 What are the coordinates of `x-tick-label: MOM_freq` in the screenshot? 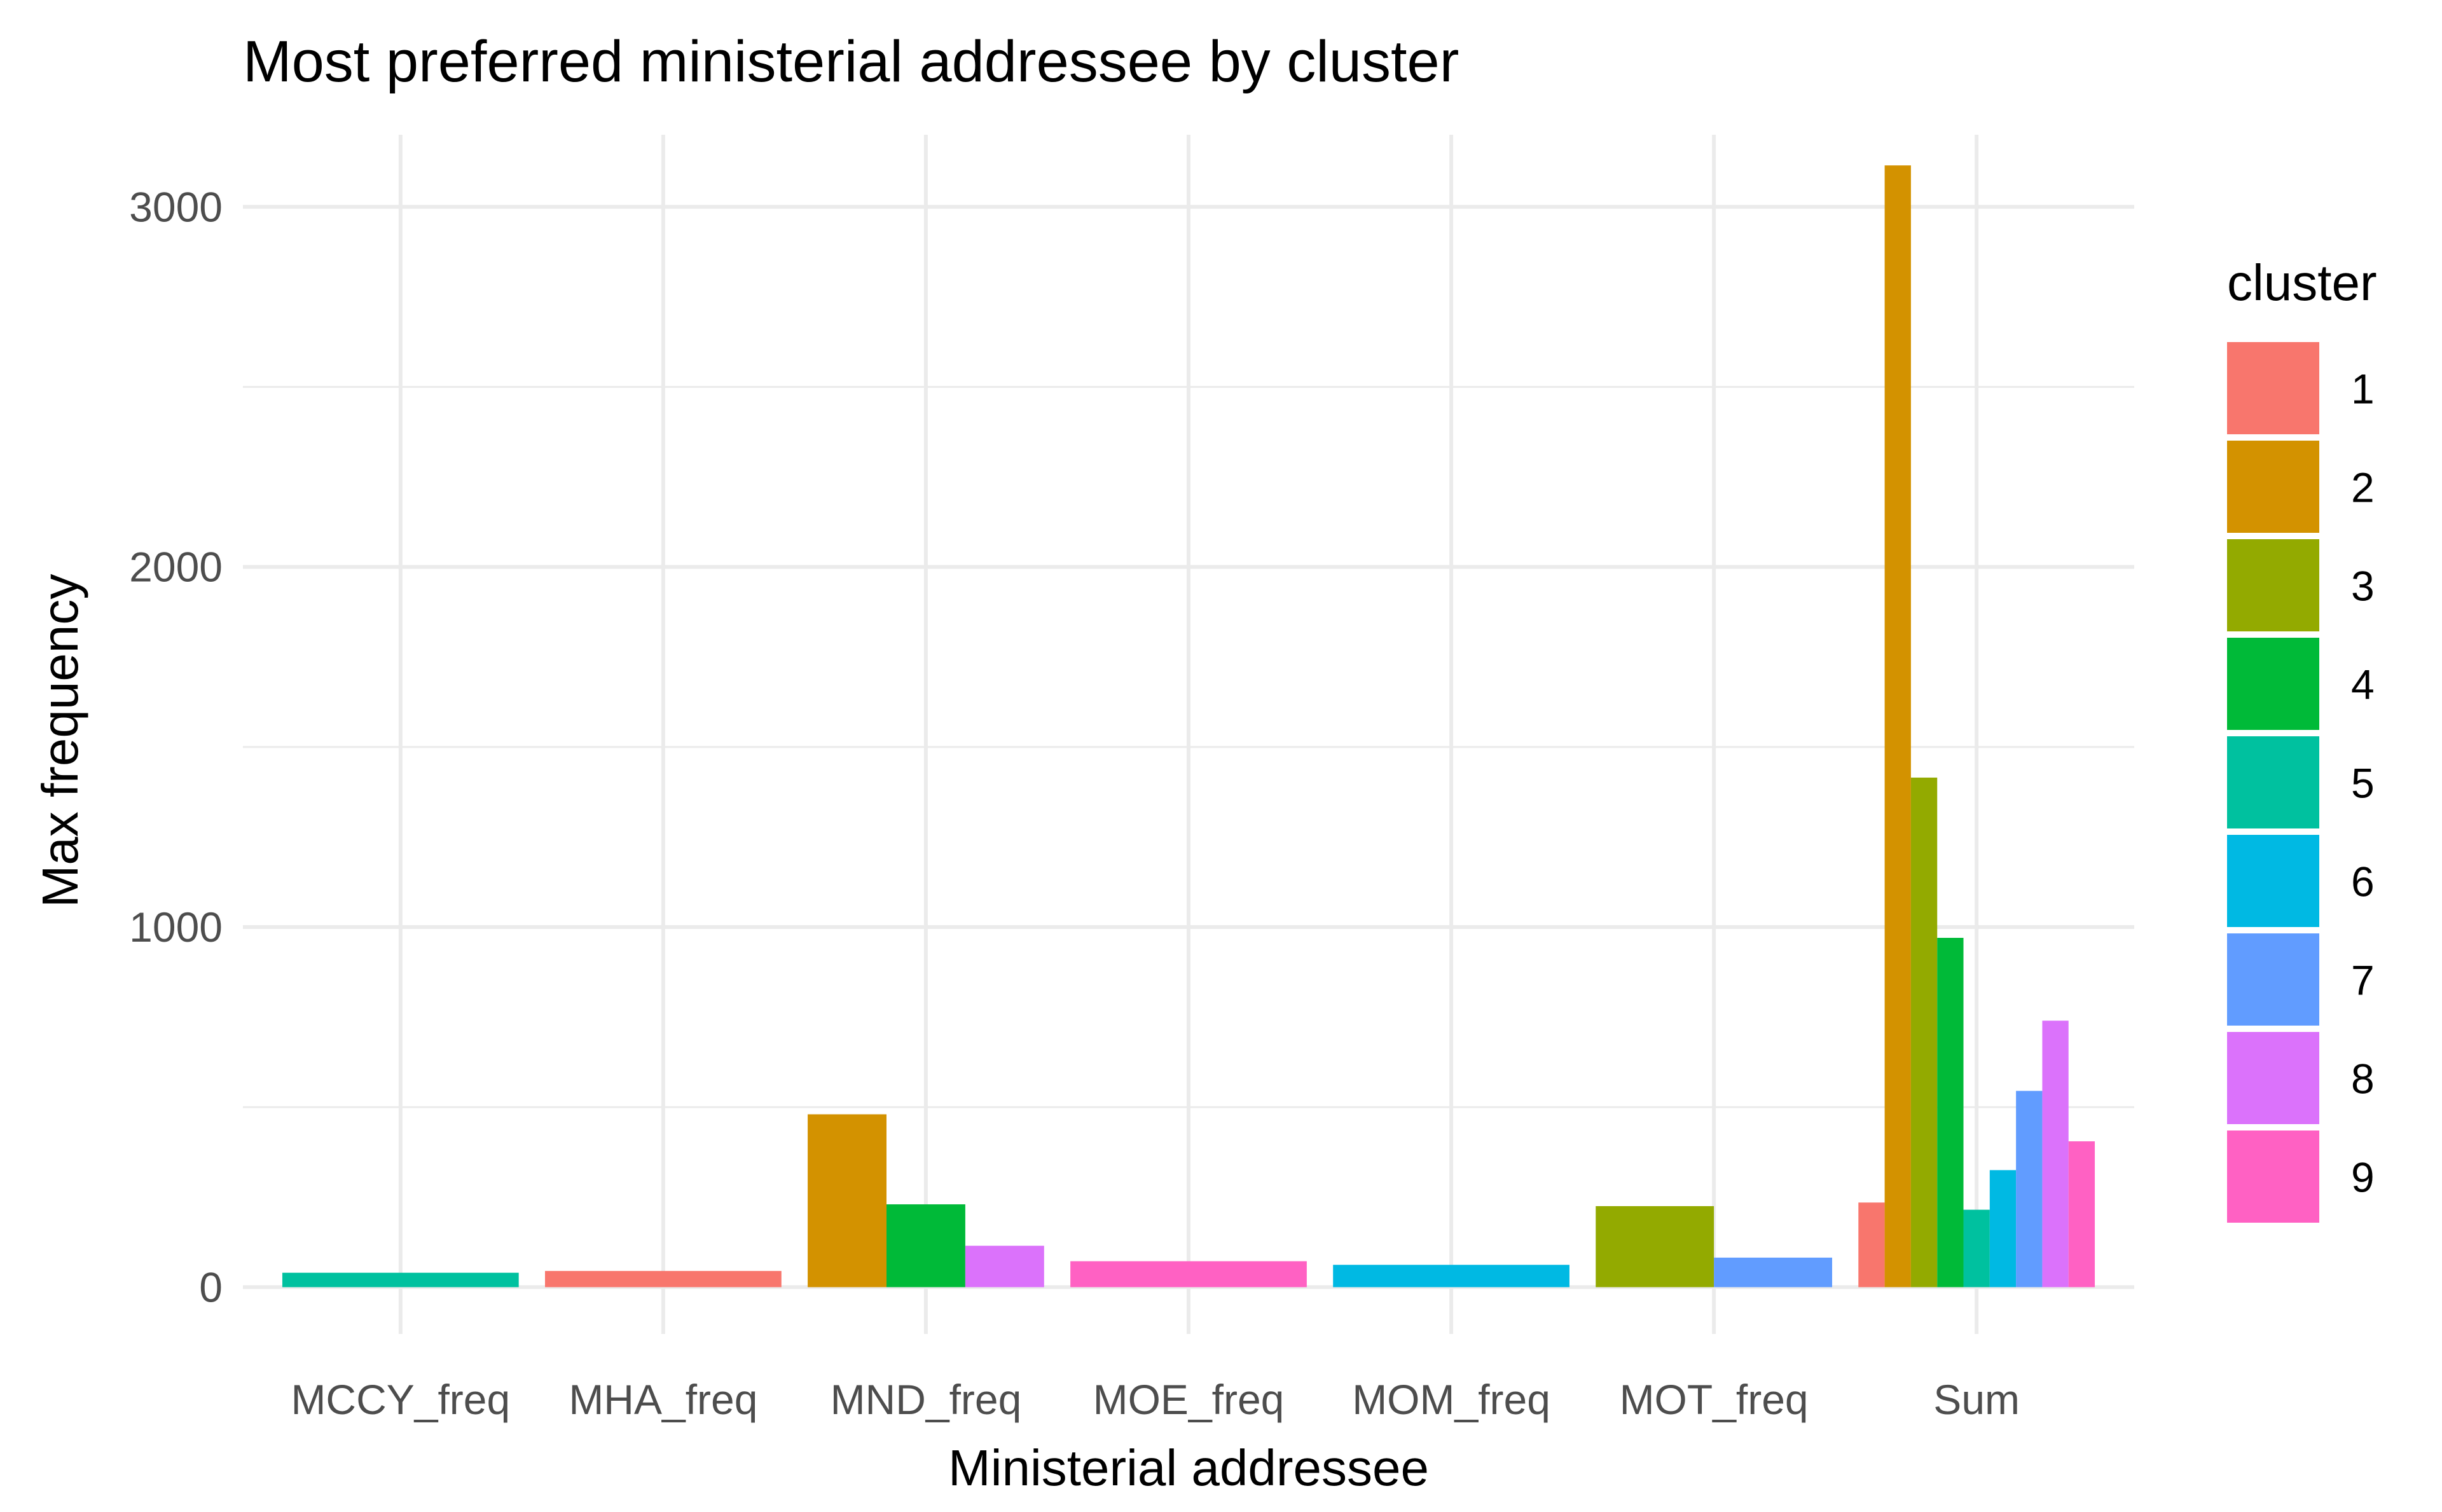 It's located at (1451, 1399).